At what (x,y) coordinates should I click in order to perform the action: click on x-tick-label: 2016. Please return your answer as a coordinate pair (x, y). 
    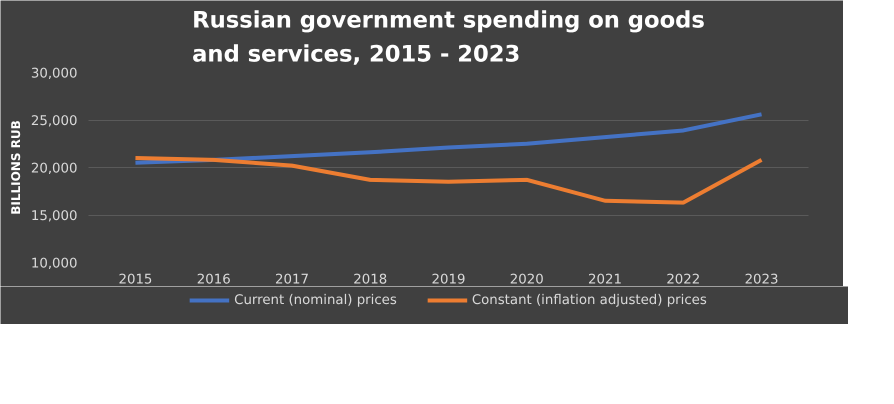
    Looking at the image, I should click on (213, 280).